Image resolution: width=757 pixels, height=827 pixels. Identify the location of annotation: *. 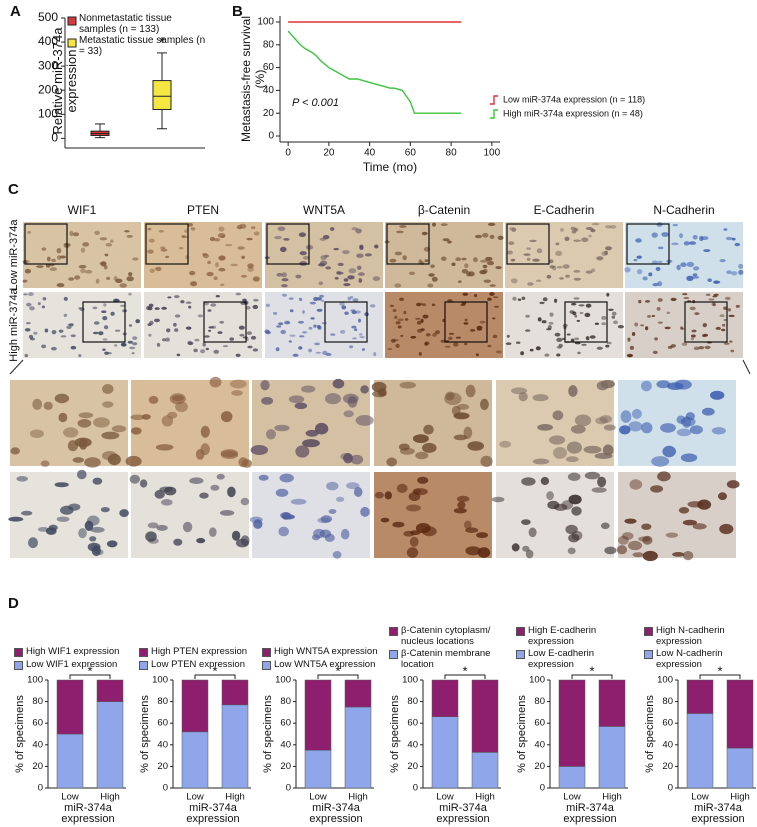
(162, 42).